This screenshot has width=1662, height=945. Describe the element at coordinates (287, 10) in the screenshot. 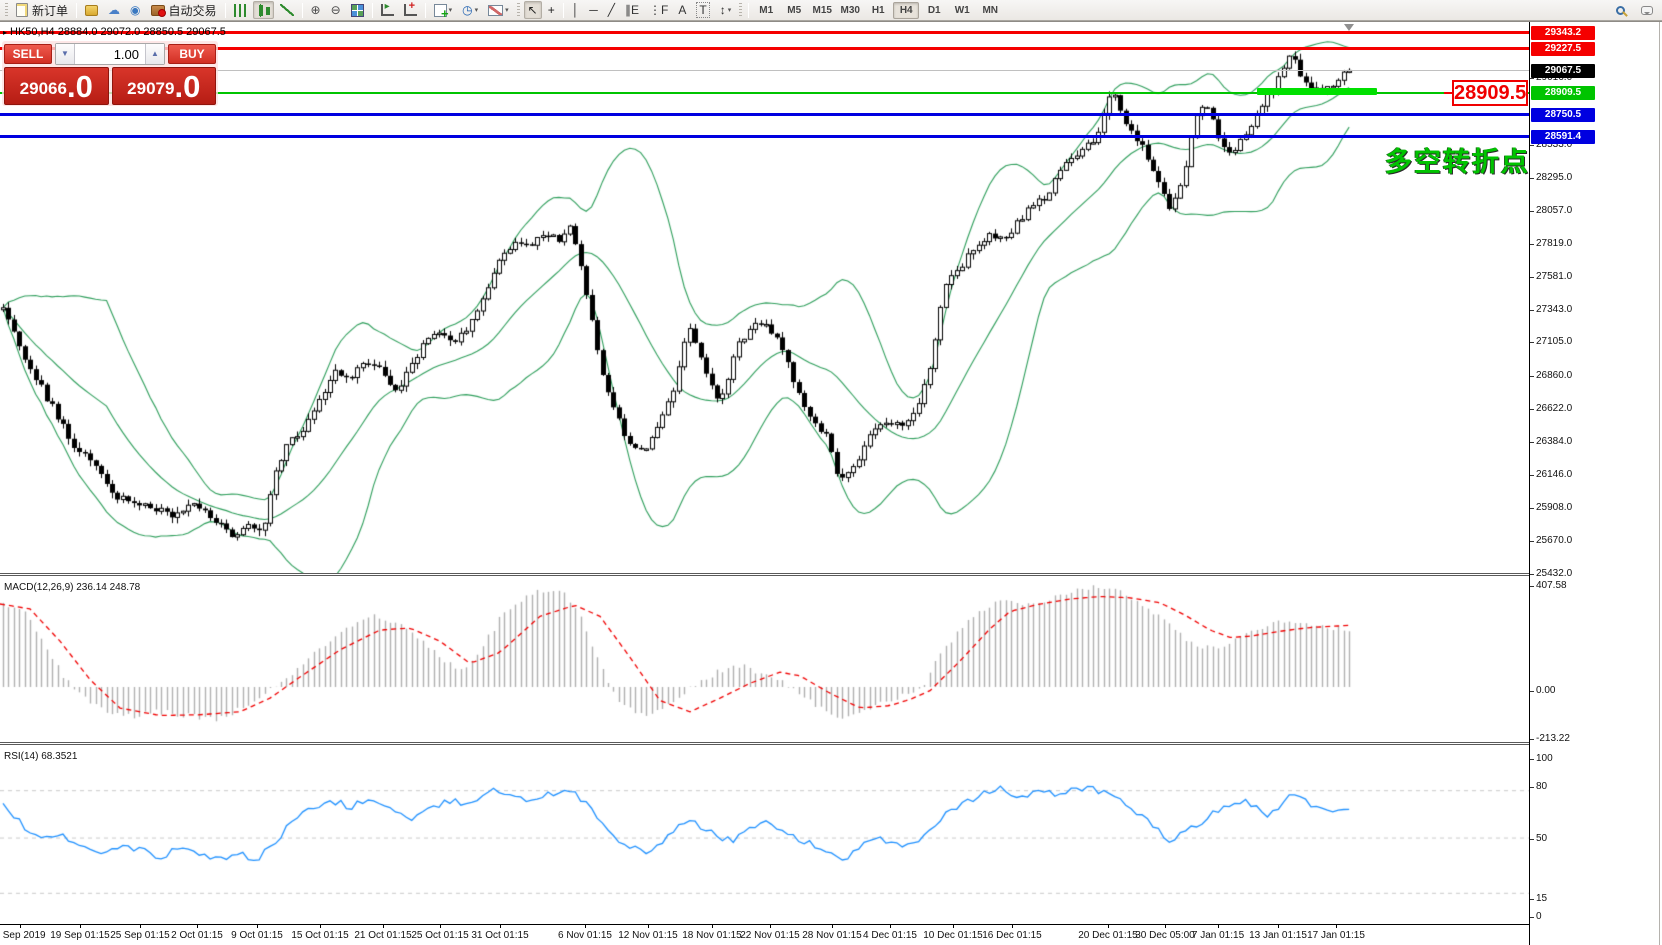

I see `line-chart-icon` at that location.